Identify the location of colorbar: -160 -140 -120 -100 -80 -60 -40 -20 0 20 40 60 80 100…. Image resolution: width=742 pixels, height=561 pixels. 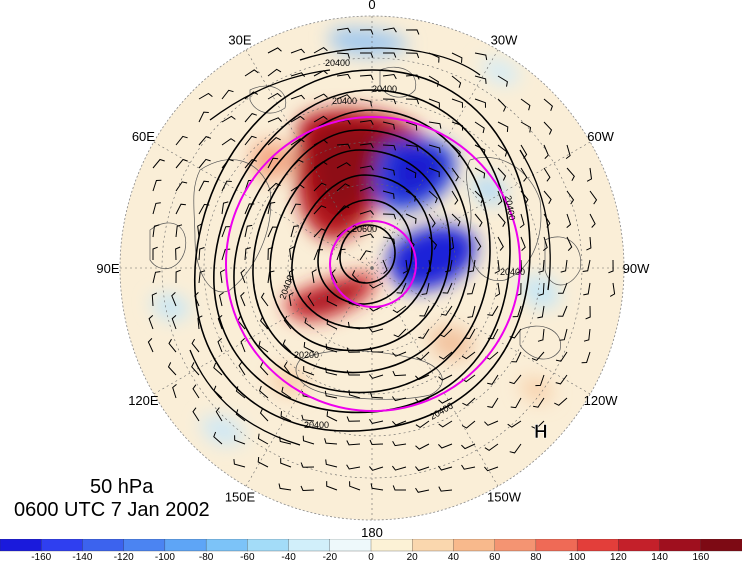
(371, 550).